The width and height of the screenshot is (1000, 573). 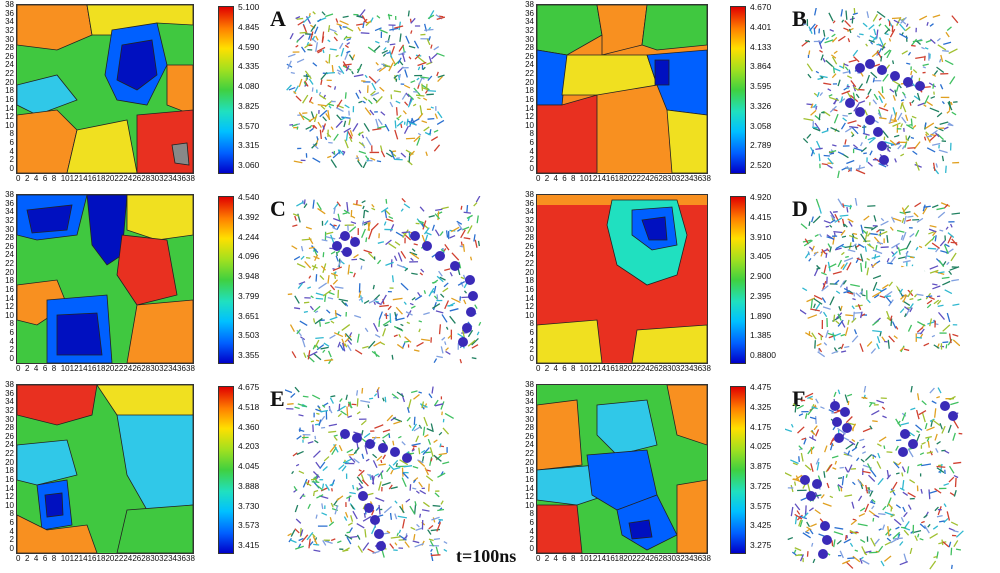 What do you see at coordinates (529, 203) in the screenshot?
I see `y-tick-label: 36` at bounding box center [529, 203].